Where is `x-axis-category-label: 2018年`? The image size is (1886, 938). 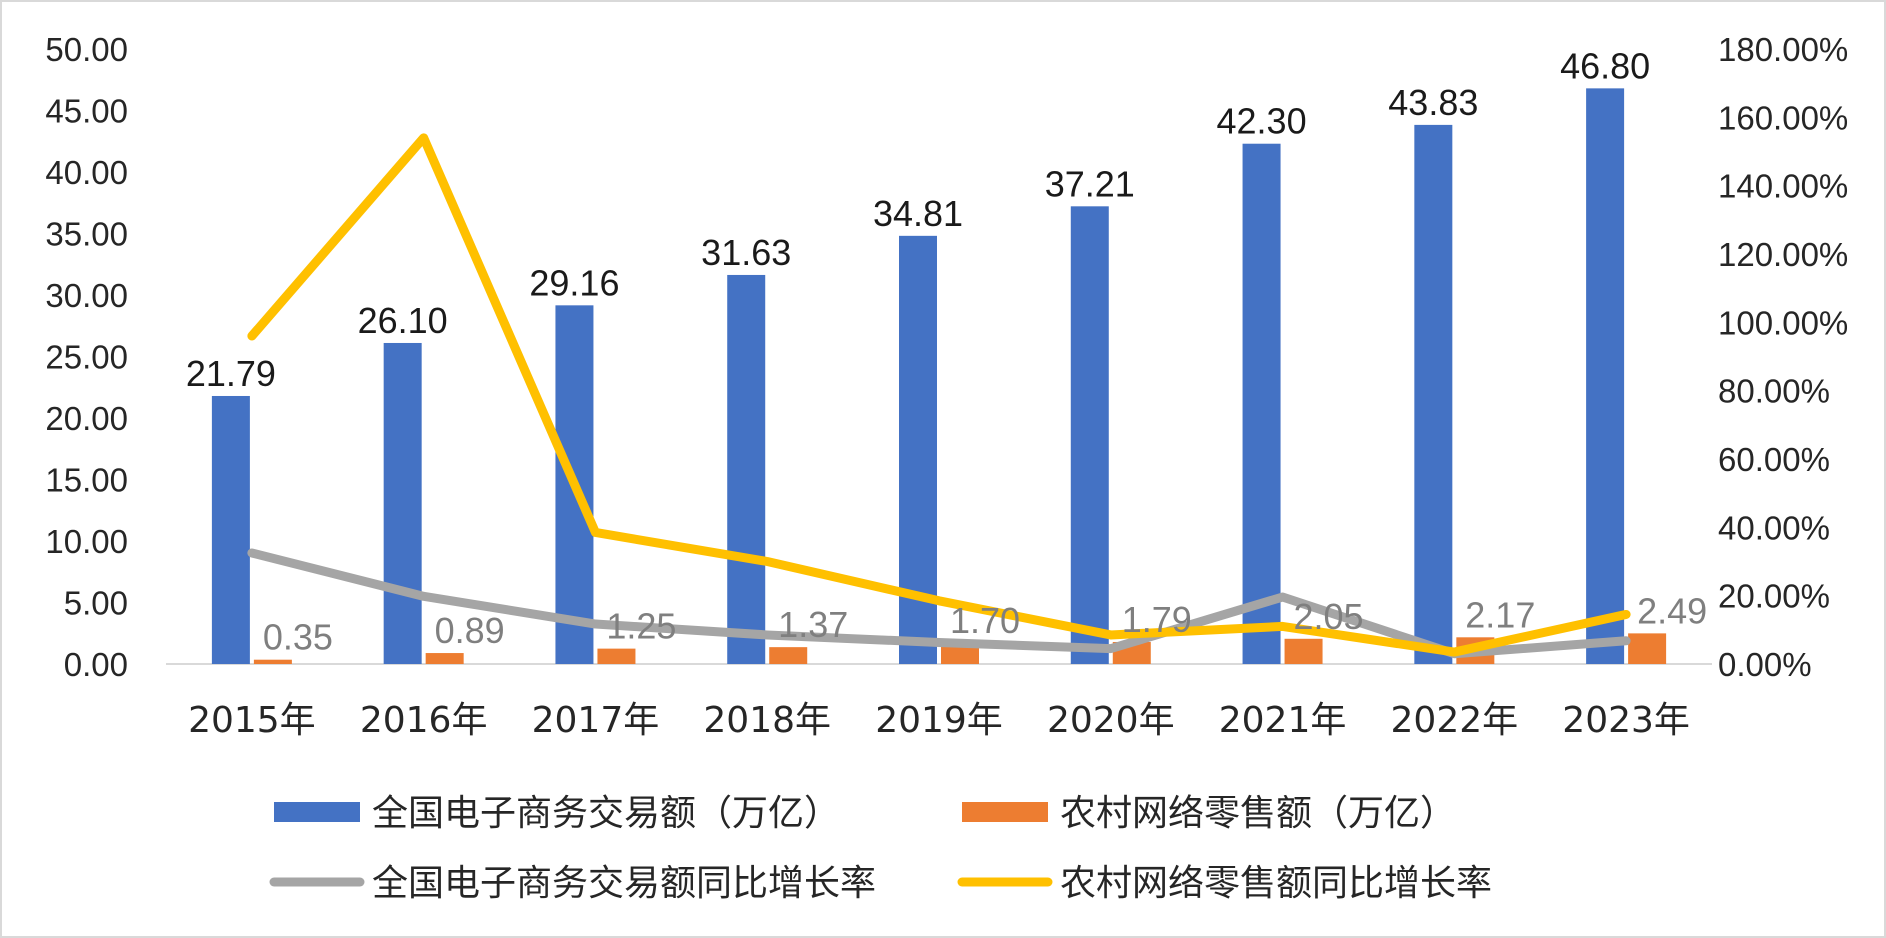
x-axis-category-label: 2018年 is located at coordinates (767, 720).